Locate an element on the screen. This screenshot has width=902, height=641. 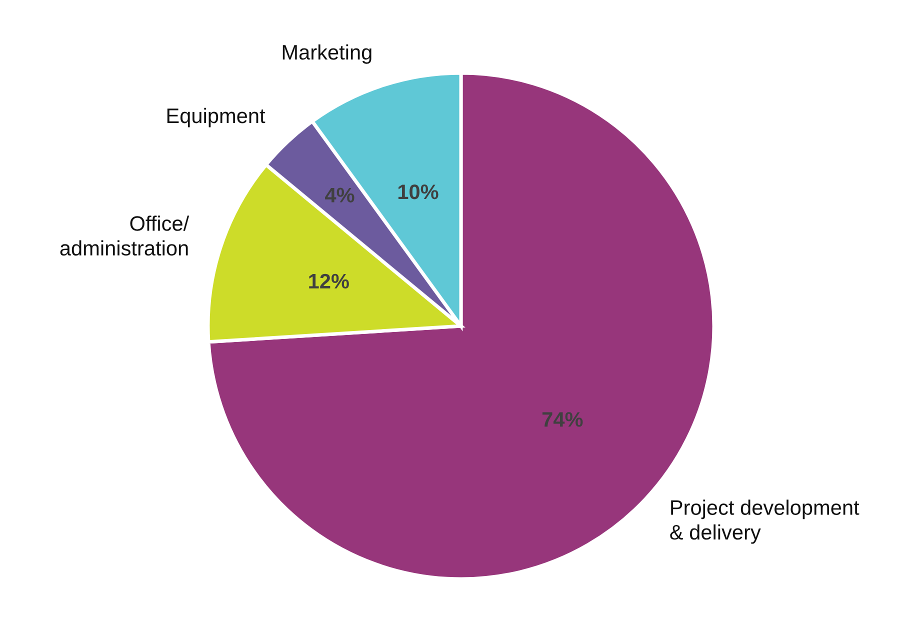
slice-label: Equipment is located at coordinates (216, 118).